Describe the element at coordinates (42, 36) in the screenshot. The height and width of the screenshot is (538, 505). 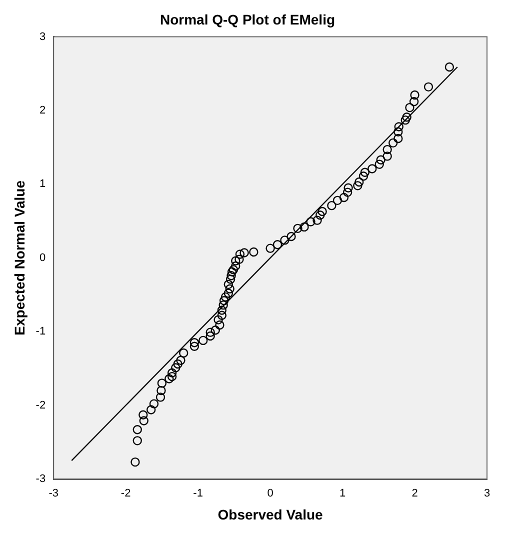
I see `y-tick-label: 3` at that location.